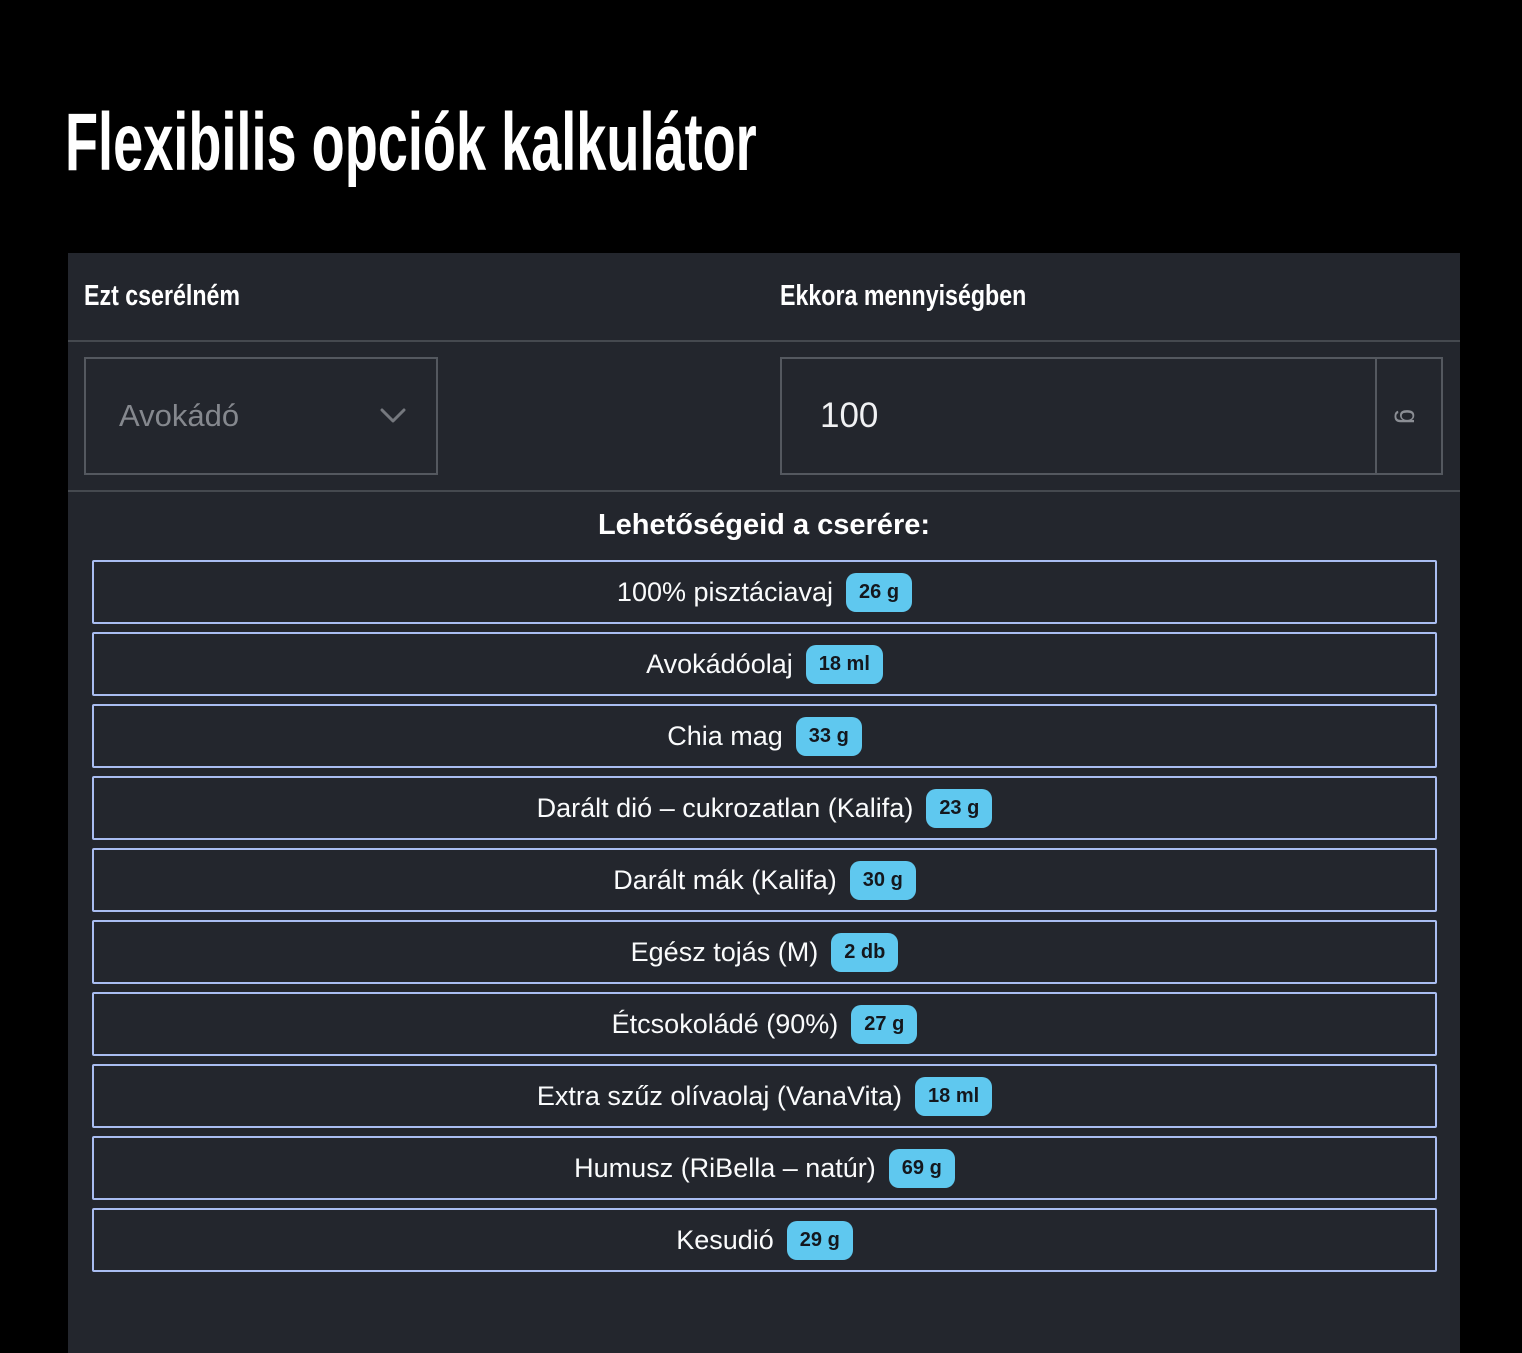 This screenshot has height=1353, width=1522. Describe the element at coordinates (1120, 296) in the screenshot. I see `amount-column-header: Ekkora mennyiségben` at that location.